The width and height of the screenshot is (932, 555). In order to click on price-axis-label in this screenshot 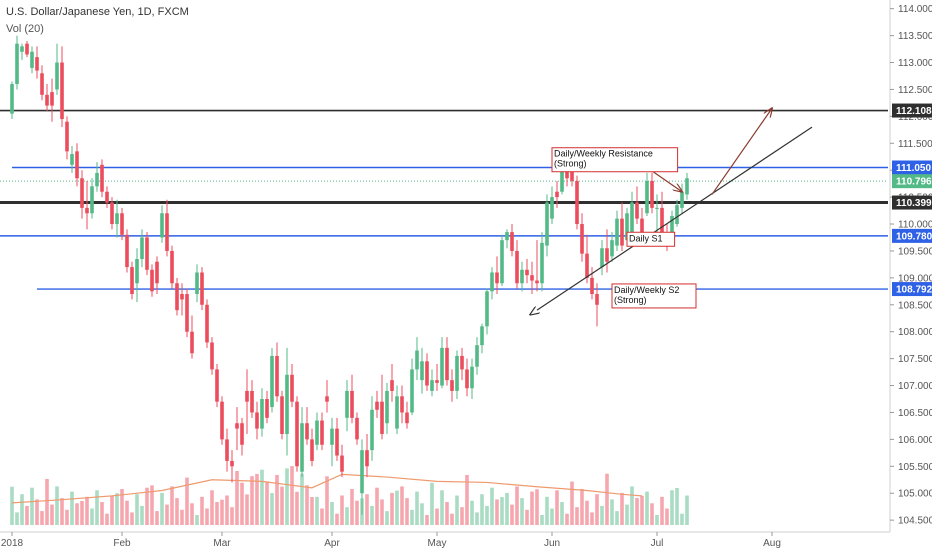, I will do `click(912, 181)`.